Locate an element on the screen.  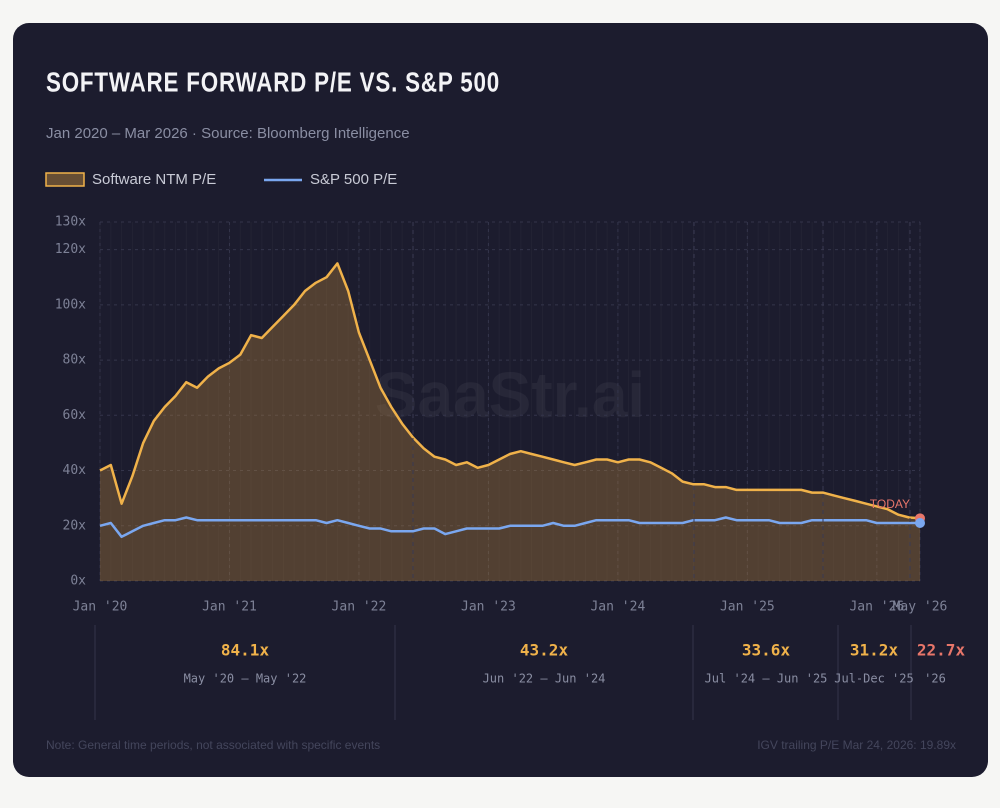
legend-label: Software NTM P/E is located at coordinates (154, 179).